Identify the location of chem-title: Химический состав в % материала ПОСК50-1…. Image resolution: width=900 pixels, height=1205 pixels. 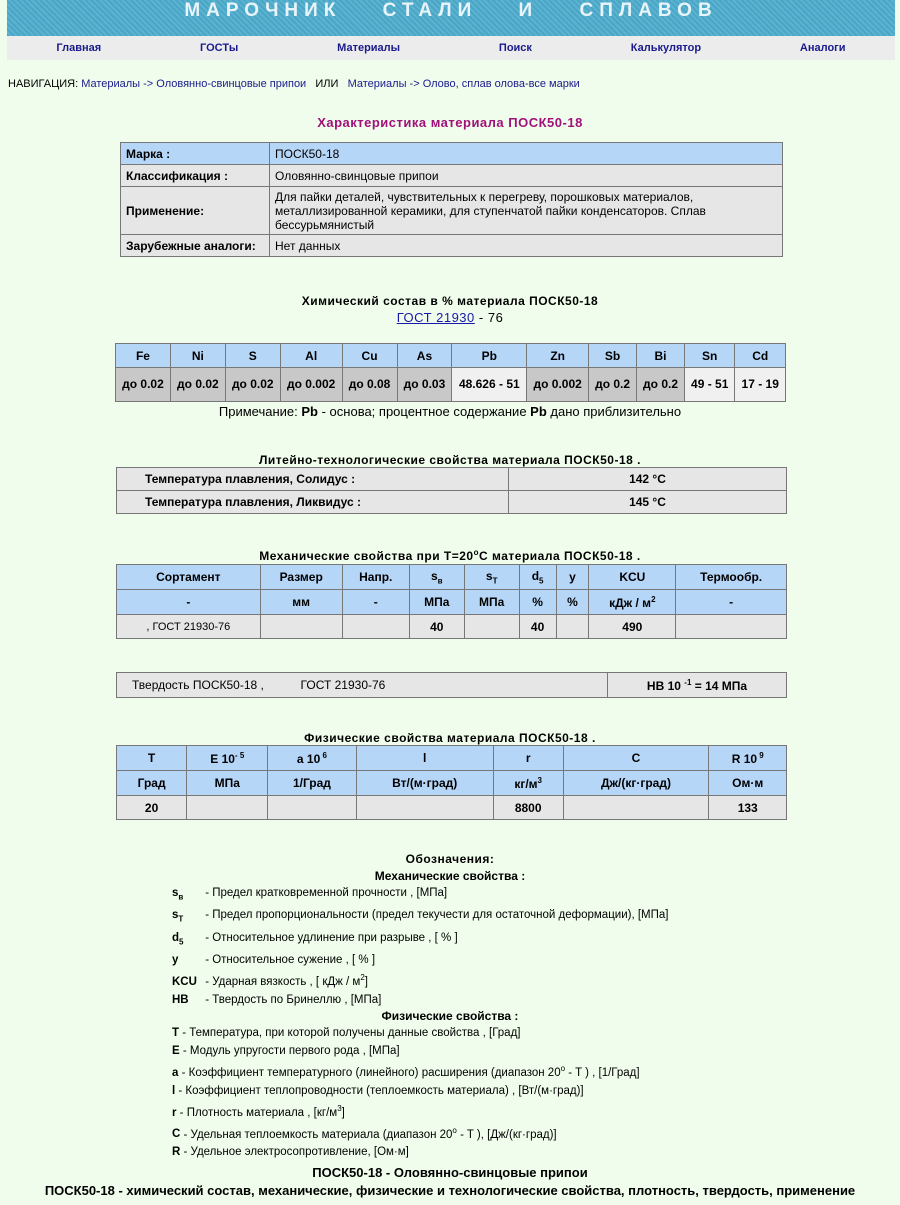
(450, 301).